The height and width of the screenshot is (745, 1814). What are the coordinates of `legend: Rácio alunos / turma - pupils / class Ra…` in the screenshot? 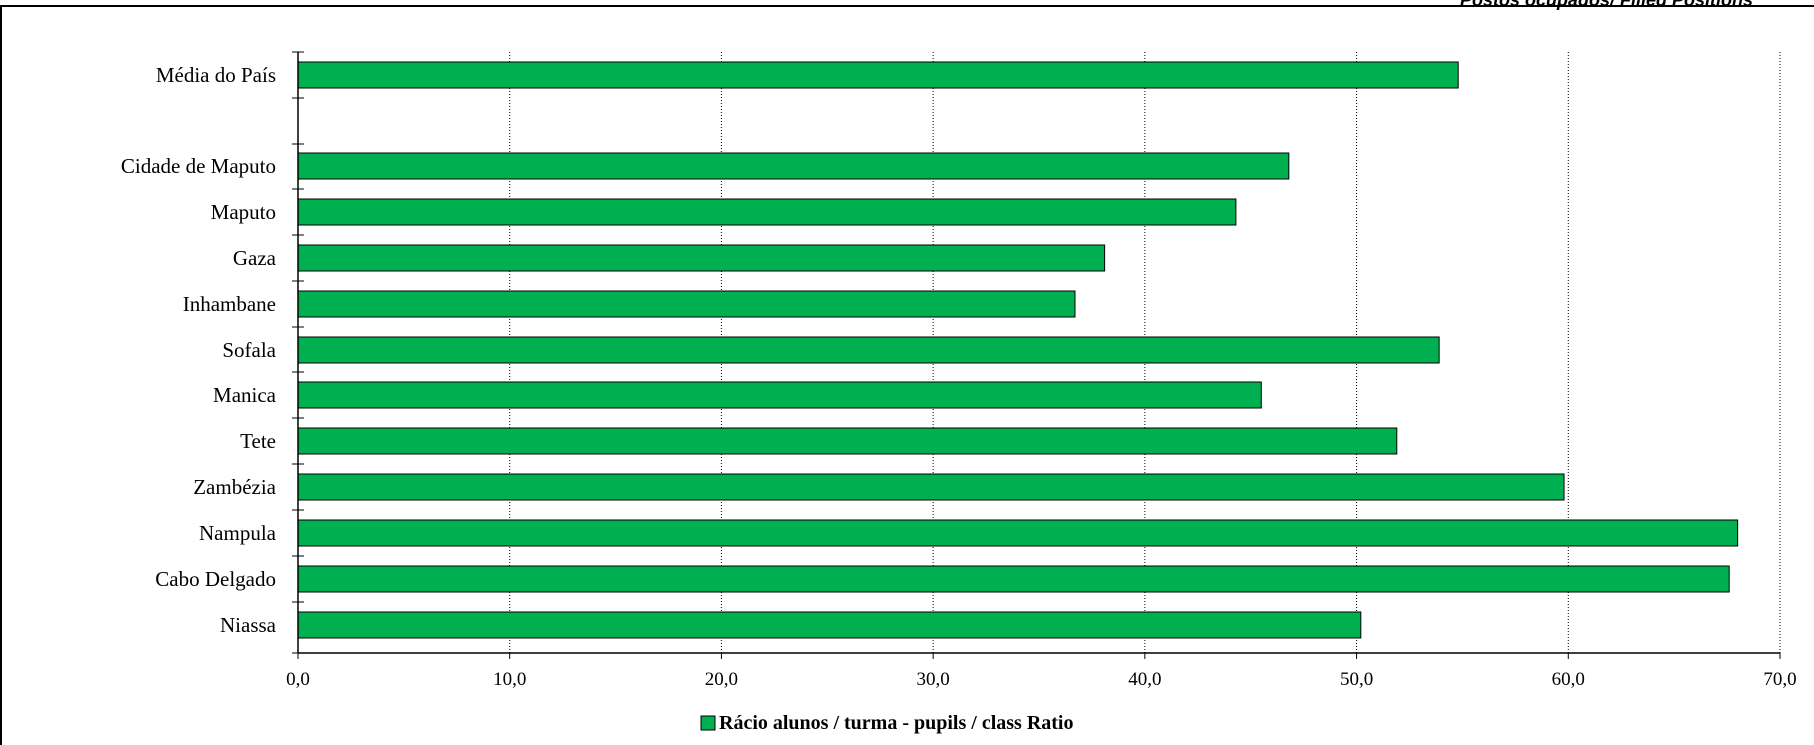 It's located at (886, 723).